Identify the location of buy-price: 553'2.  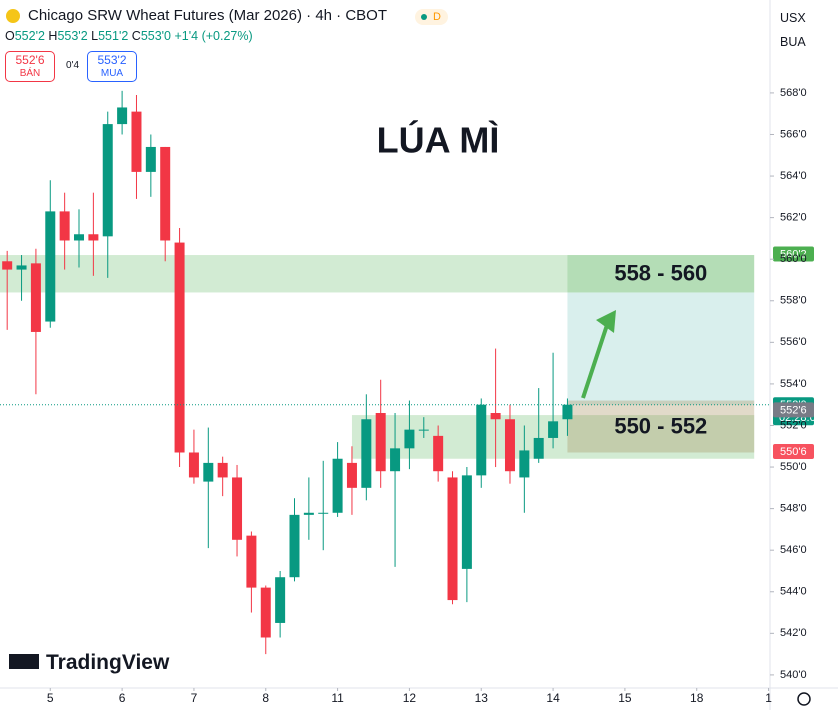
(112, 60).